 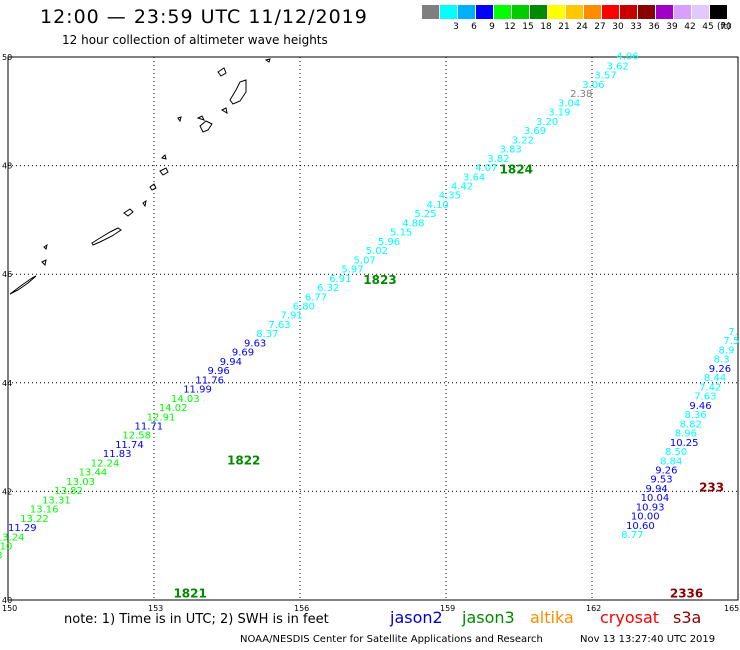 What do you see at coordinates (450, 196) in the screenshot?
I see `wave-height-label: 4.35` at bounding box center [450, 196].